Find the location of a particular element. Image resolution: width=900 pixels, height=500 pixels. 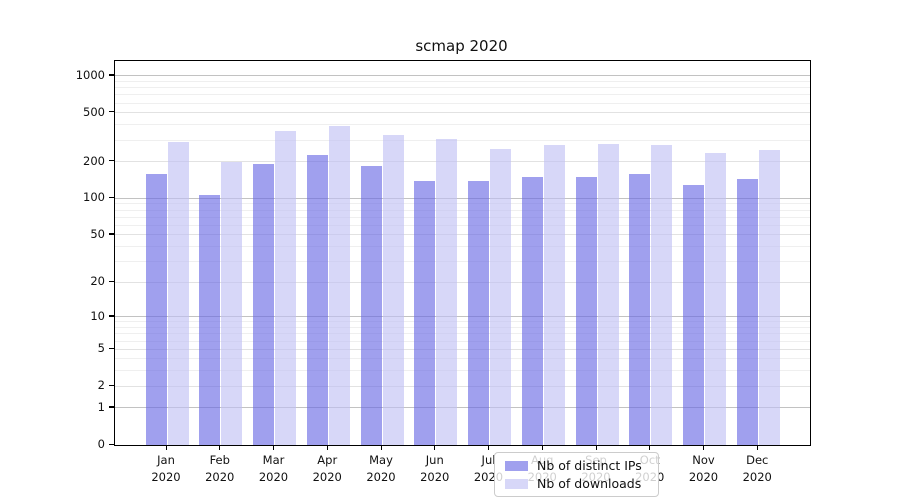

legend-item-distinct-ips: Nb of distinct IPs is located at coordinates (577, 465).